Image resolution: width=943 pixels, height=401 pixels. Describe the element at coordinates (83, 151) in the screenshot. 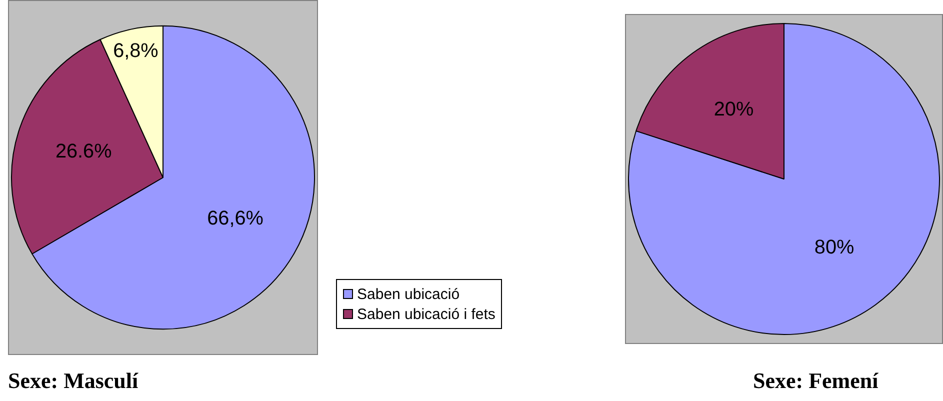

I see `data-label: 26.6%` at that location.